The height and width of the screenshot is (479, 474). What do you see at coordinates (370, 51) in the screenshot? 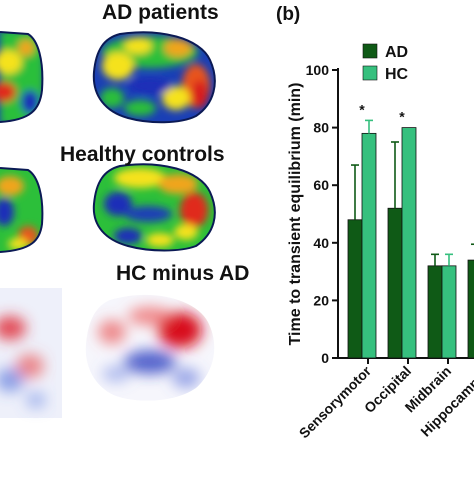
I see `legend-swatch-ad` at bounding box center [370, 51].